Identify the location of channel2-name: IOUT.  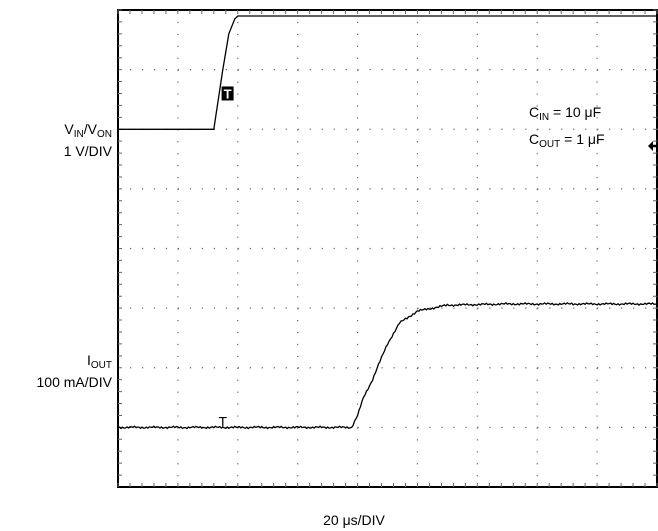
(99, 361).